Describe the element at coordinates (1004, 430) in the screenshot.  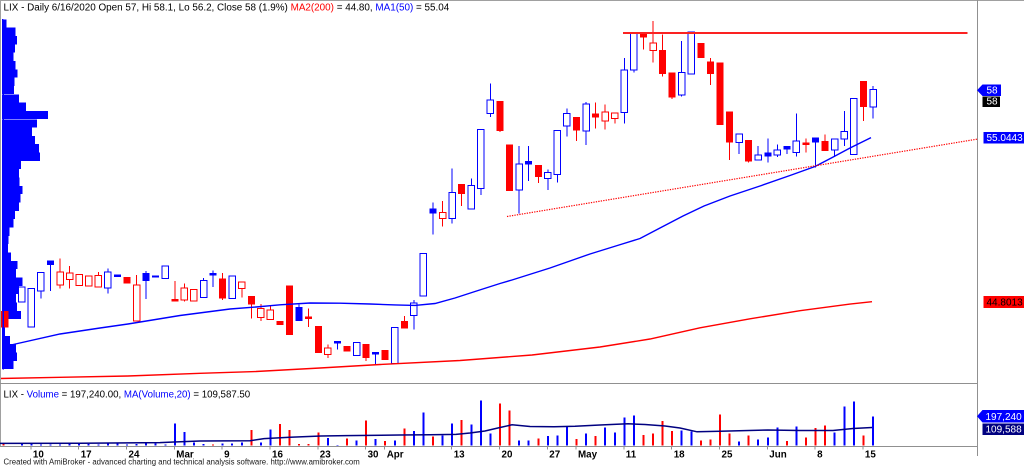
I see `svg-text: 109,588` at that location.